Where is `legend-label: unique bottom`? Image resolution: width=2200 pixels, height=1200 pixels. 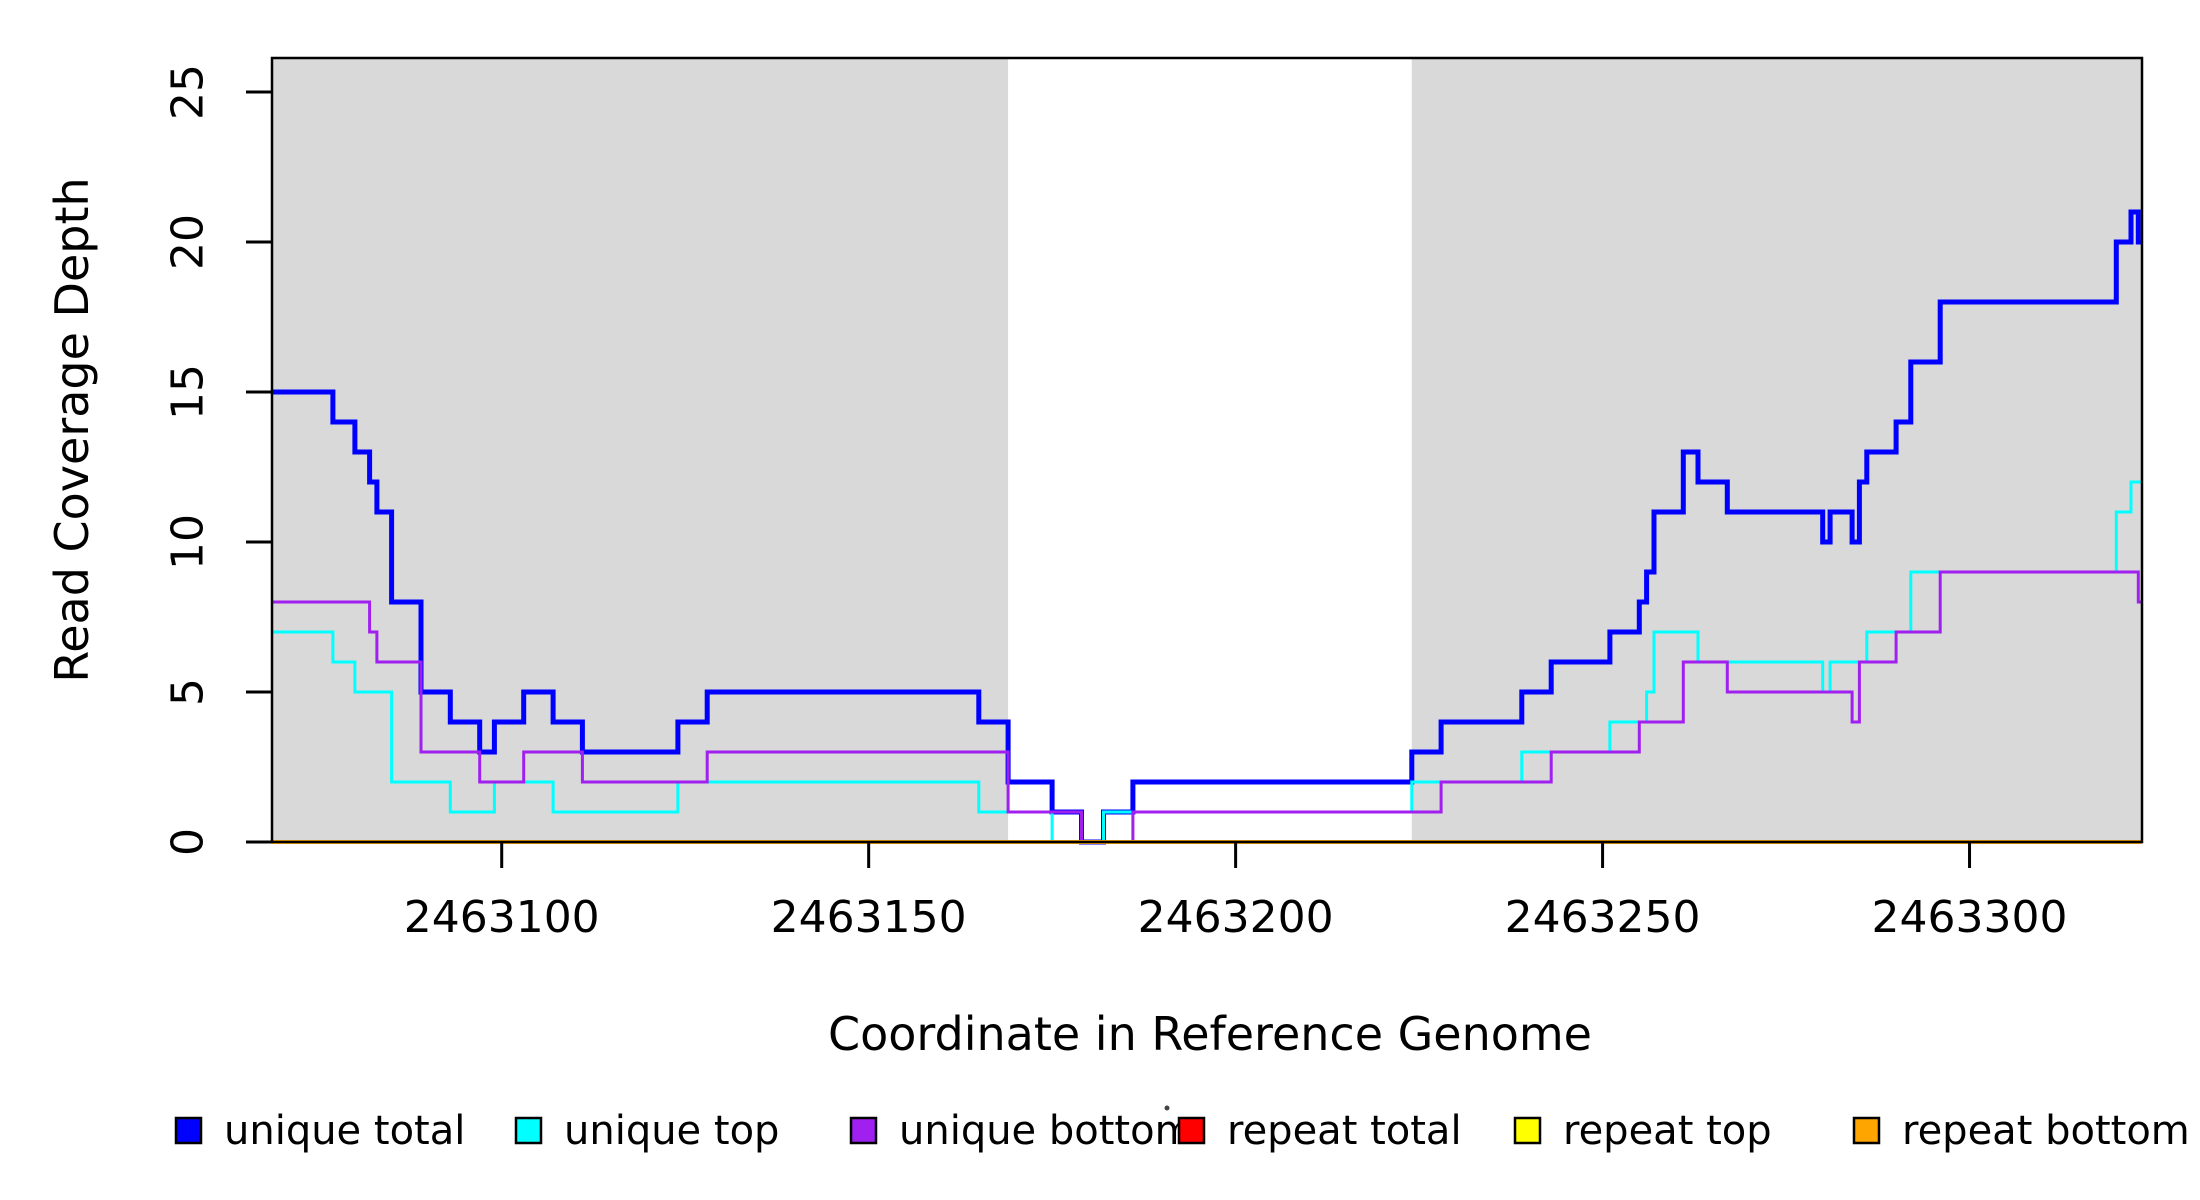
legend-label: unique bottom is located at coordinates (1046, 1131).